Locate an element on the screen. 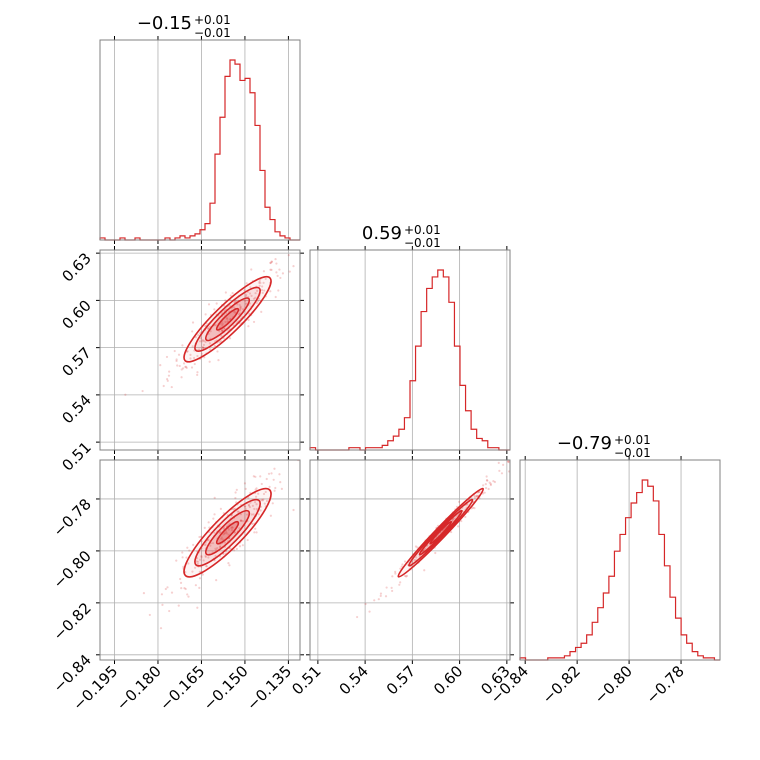  x-tick-label: 0.57 is located at coordinates (401, 680).